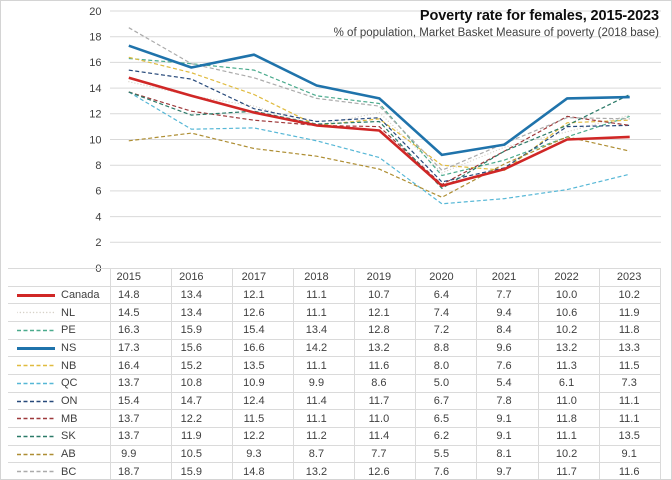 The height and width of the screenshot is (480, 672). Describe the element at coordinates (446, 347) in the screenshot. I see `value-cell: 8.8` at that location.